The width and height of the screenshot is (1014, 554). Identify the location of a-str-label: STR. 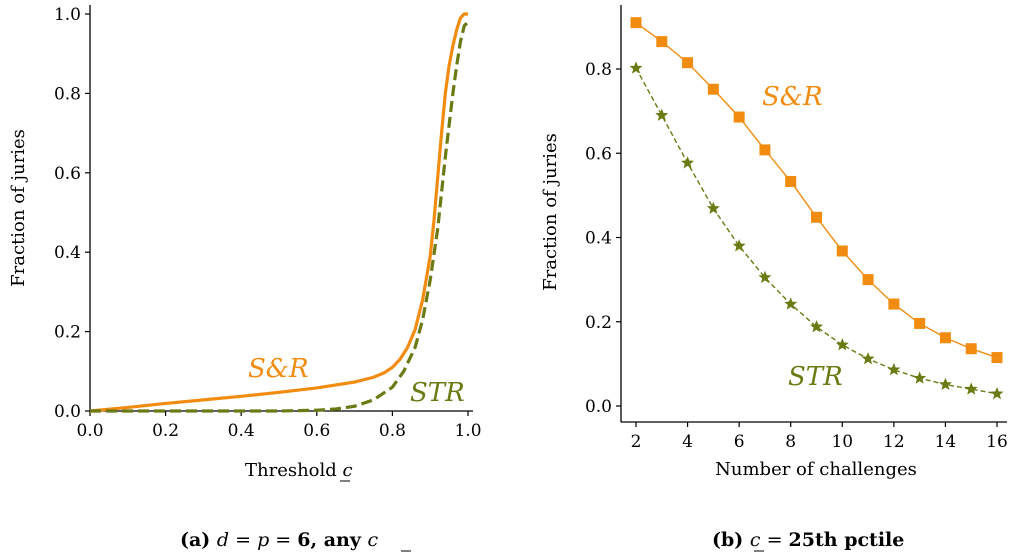
(437, 393).